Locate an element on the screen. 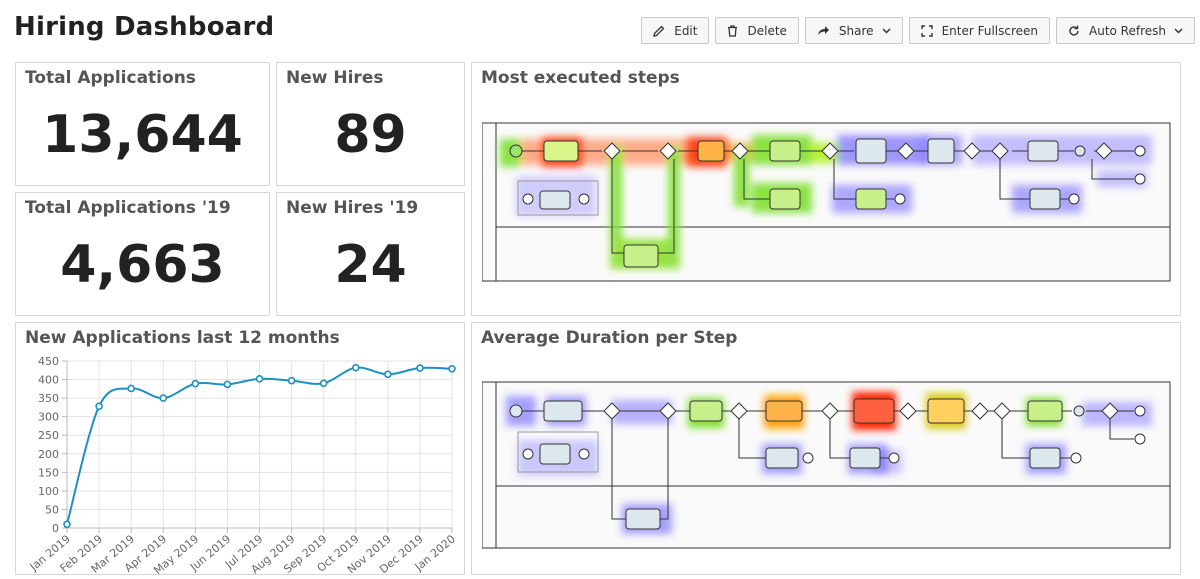  pencil-icon is located at coordinates (659, 31).